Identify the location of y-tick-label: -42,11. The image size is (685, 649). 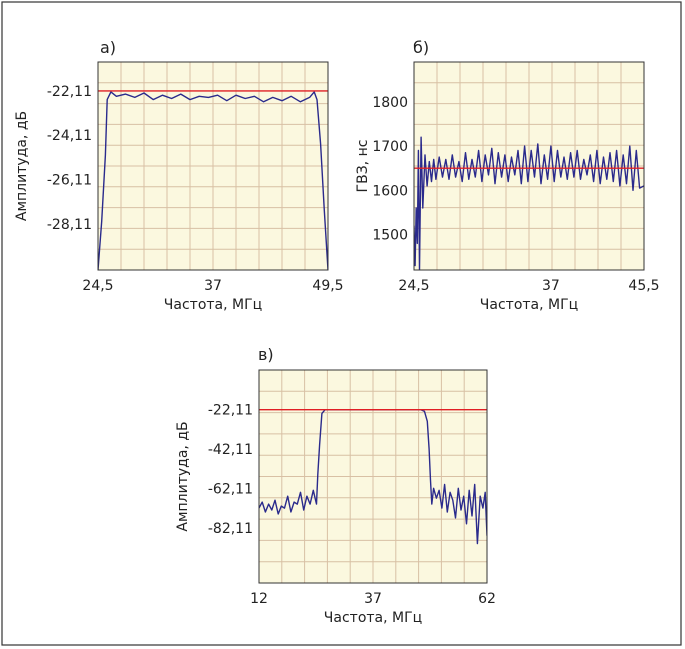
(230, 450).